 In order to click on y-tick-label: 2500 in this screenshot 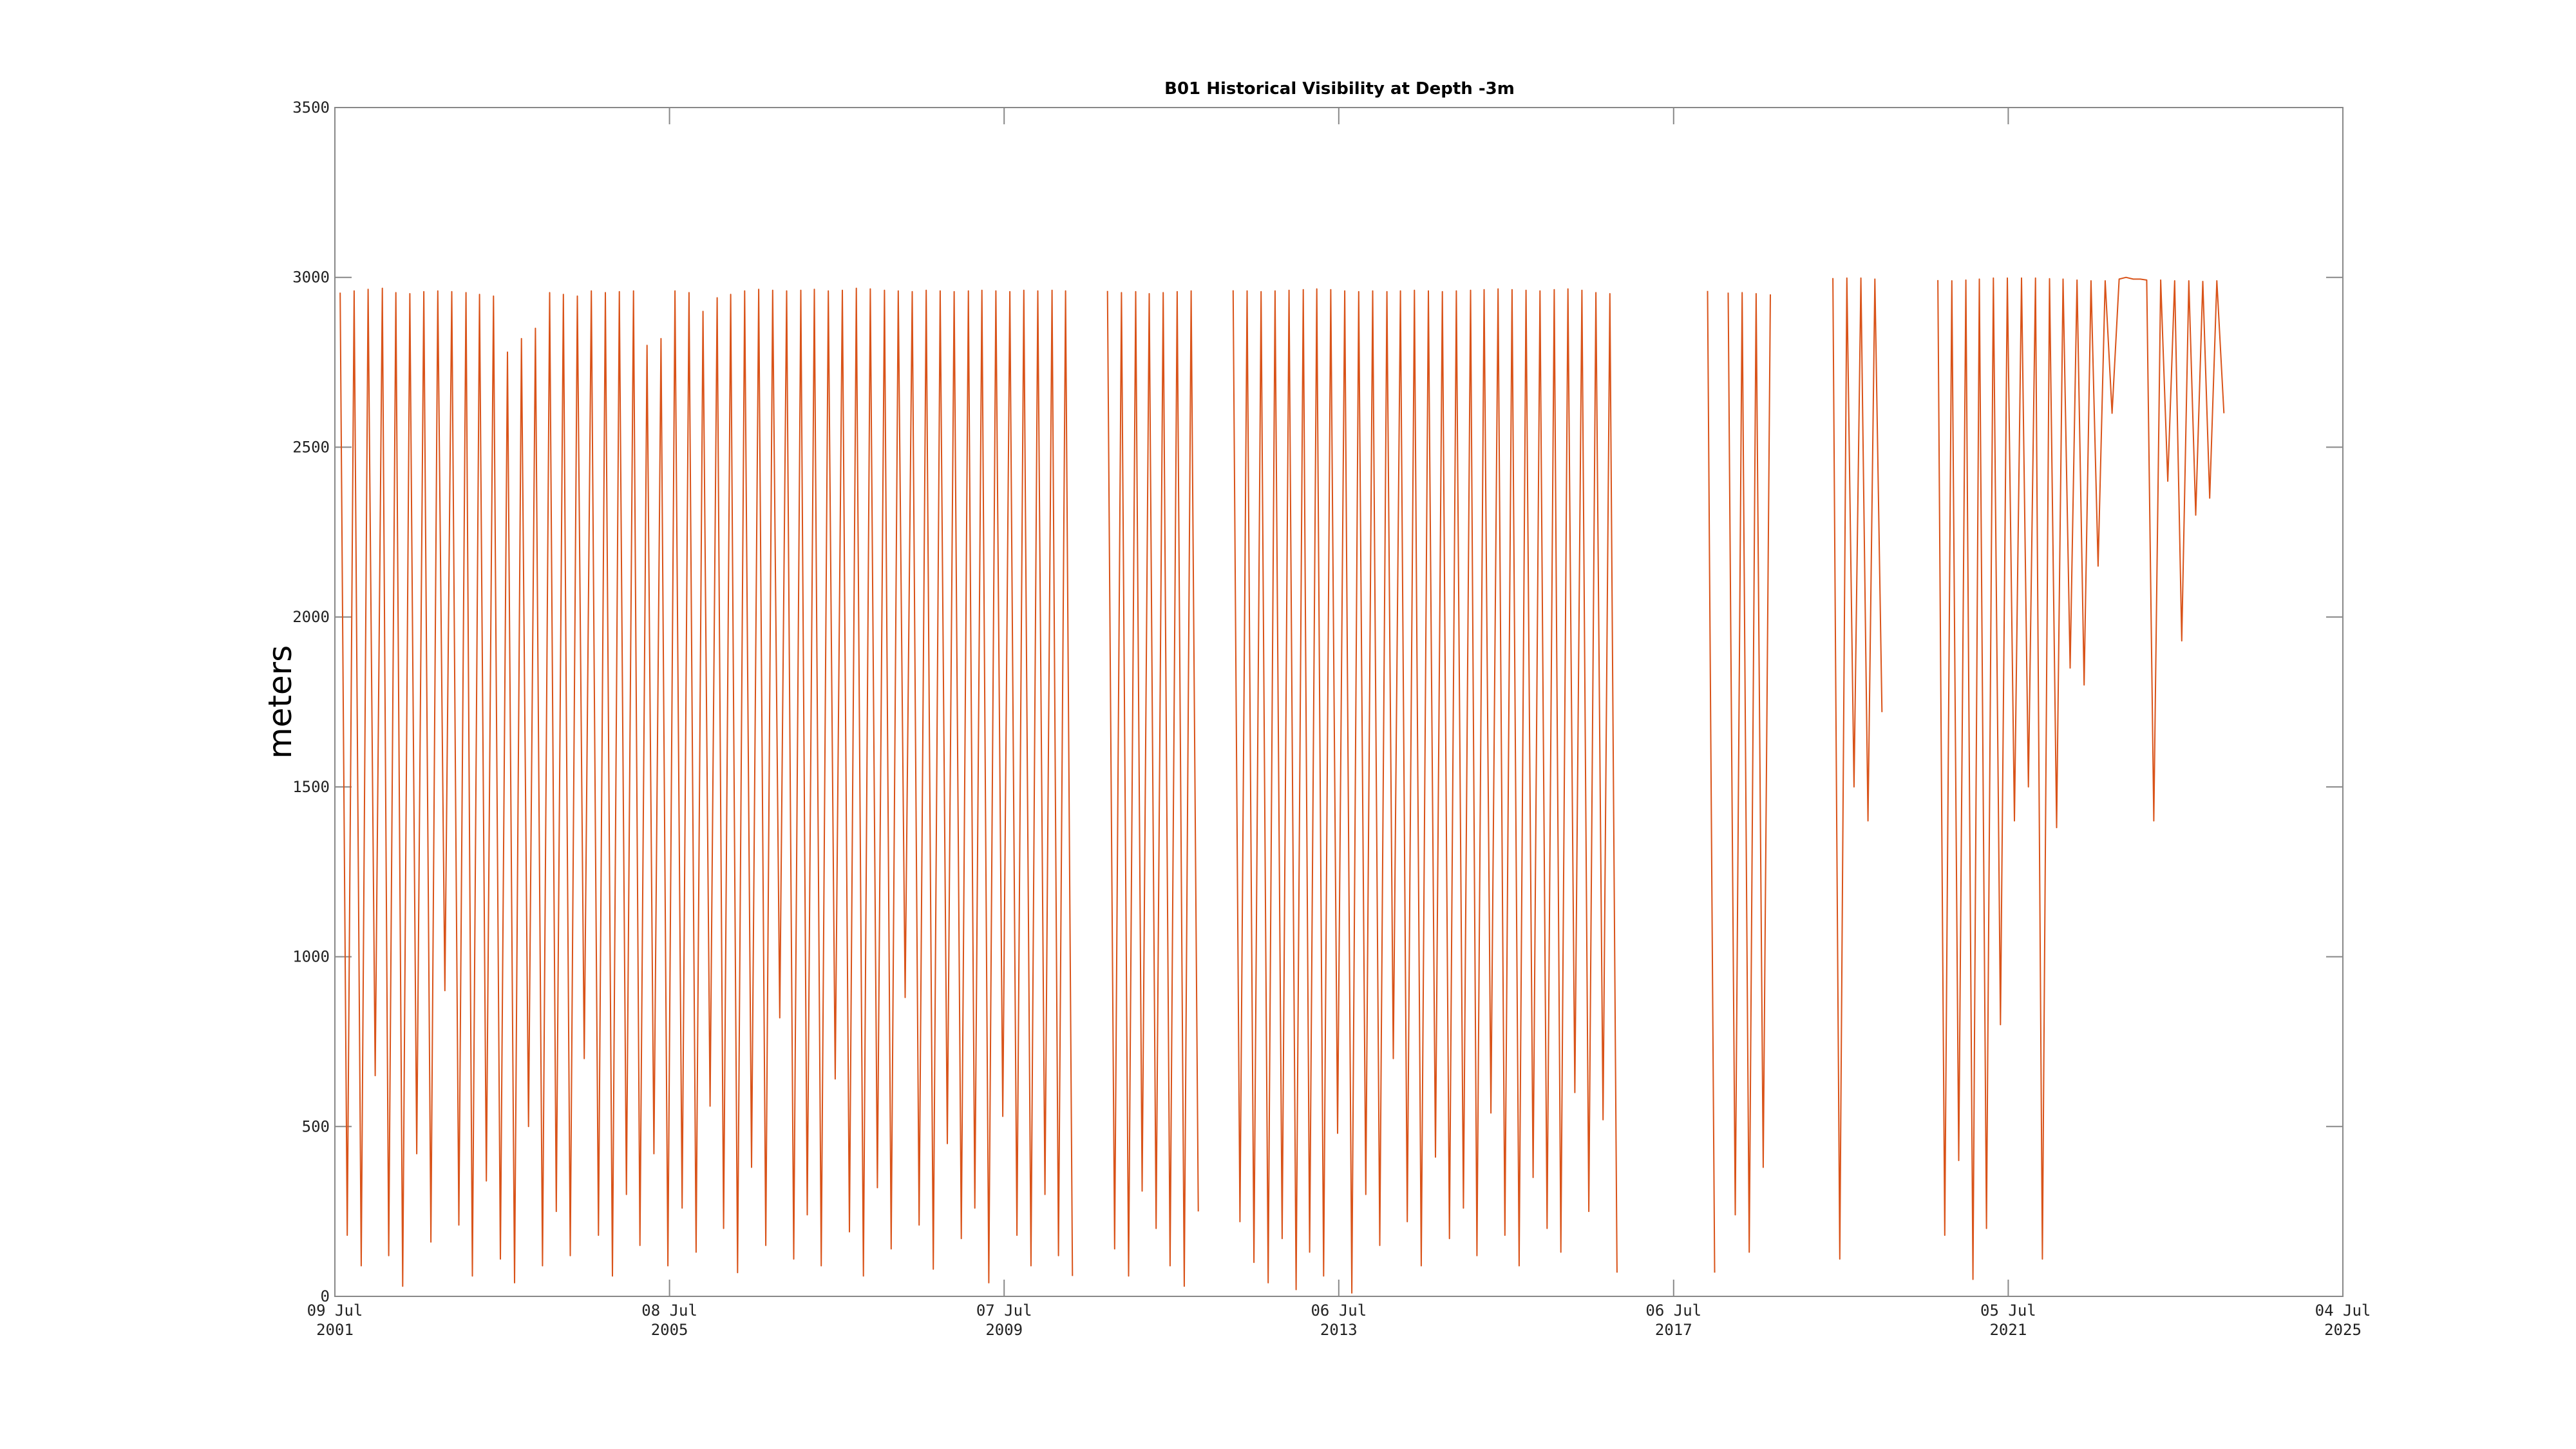, I will do `click(311, 447)`.